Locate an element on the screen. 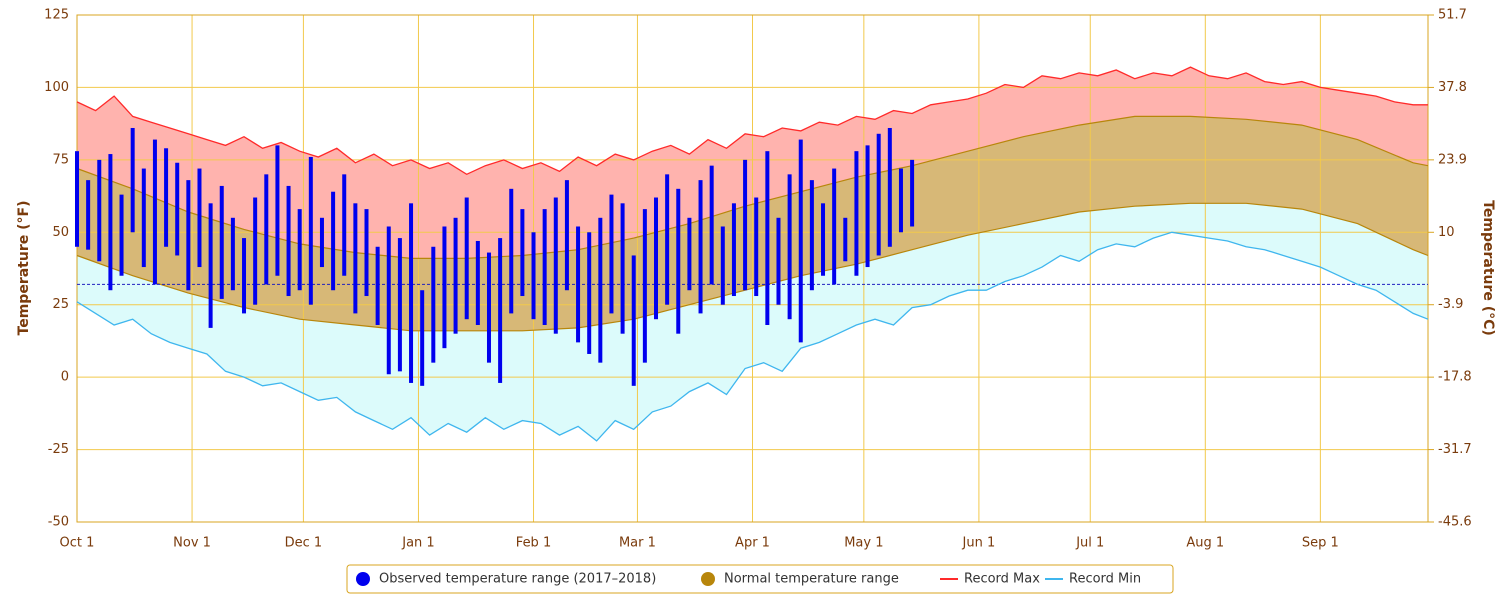 The height and width of the screenshot is (595, 1498). legend-label: Record Max is located at coordinates (1002, 579).